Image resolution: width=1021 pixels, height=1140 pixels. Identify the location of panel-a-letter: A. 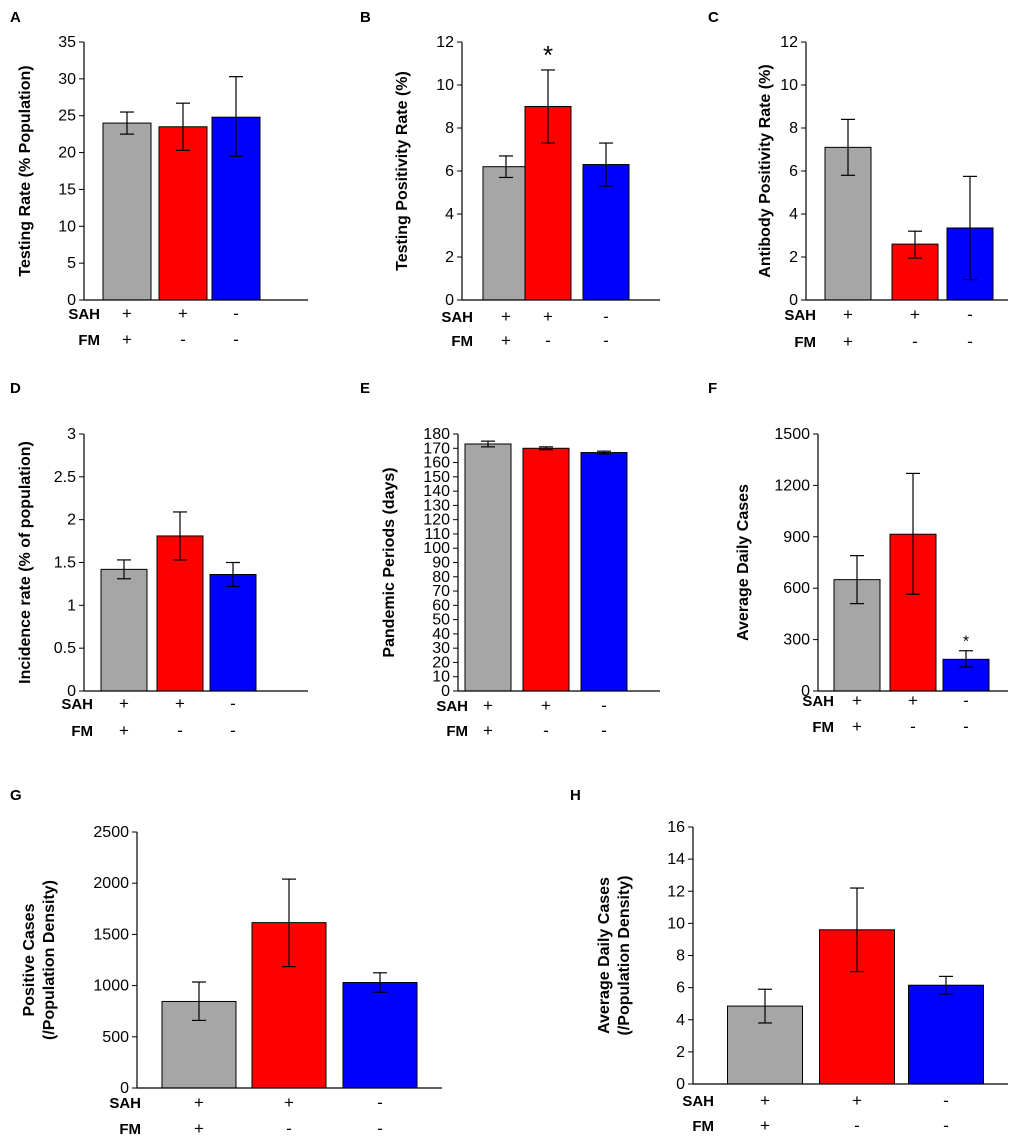
(15, 17).